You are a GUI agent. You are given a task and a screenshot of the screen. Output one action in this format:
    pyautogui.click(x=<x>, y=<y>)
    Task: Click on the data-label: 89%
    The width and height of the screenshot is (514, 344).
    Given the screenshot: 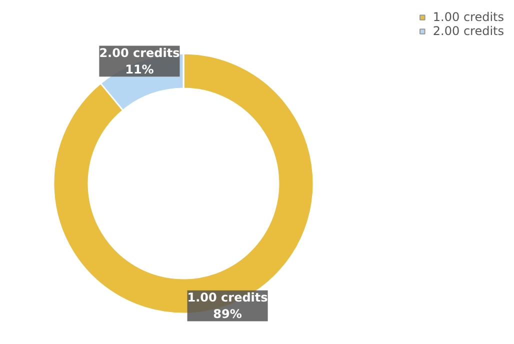 What is the action you would take?
    pyautogui.click(x=227, y=314)
    